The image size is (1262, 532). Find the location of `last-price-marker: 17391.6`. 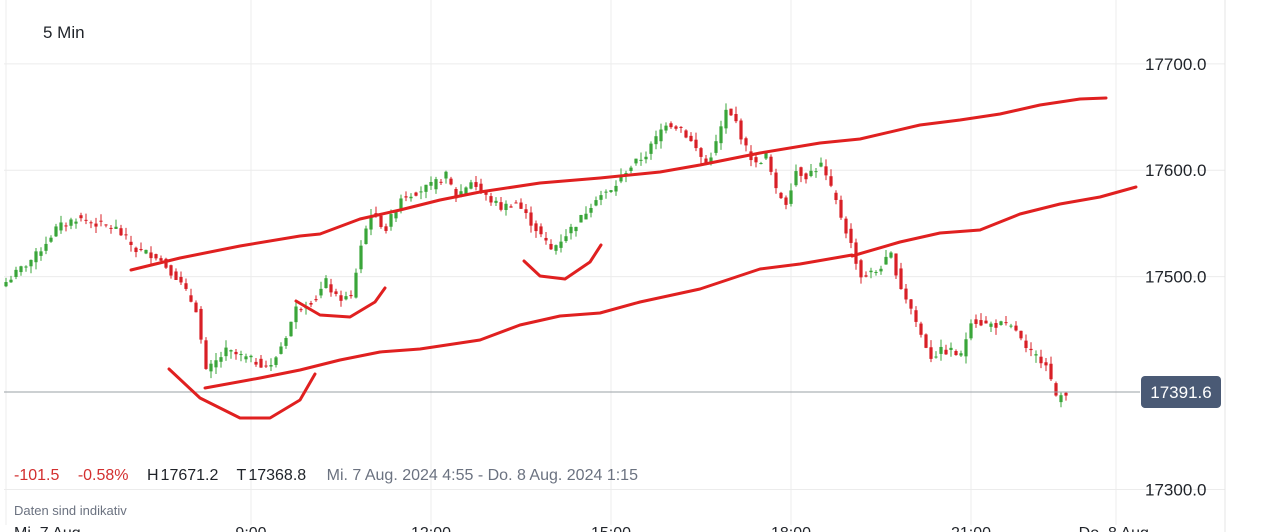

last-price-marker: 17391.6 is located at coordinates (1181, 391).